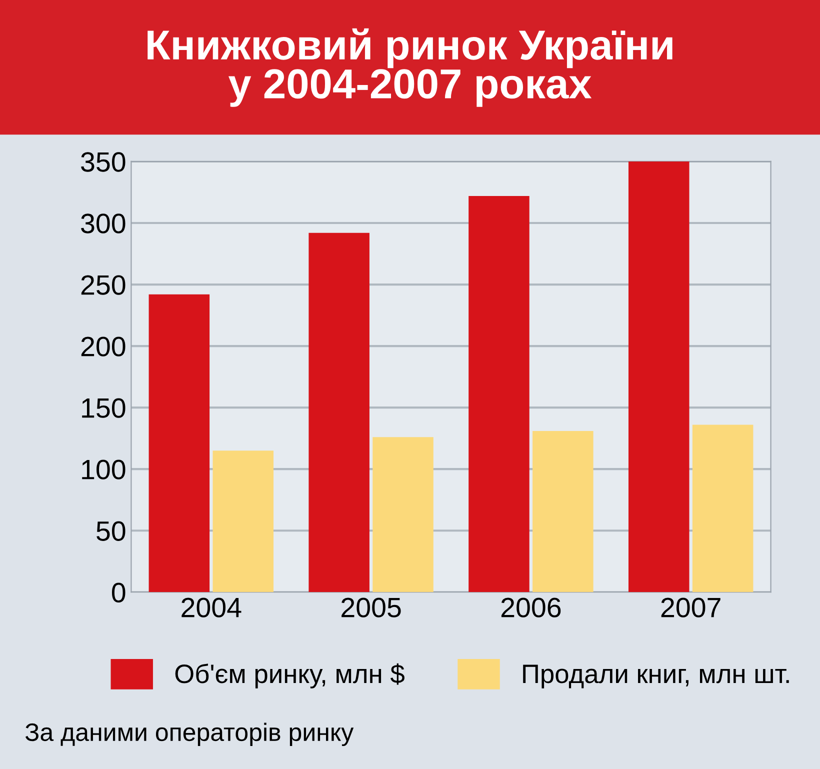 The image size is (820, 769). Describe the element at coordinates (189, 734) in the screenshot. I see `text: За даними операторів ринку` at that location.